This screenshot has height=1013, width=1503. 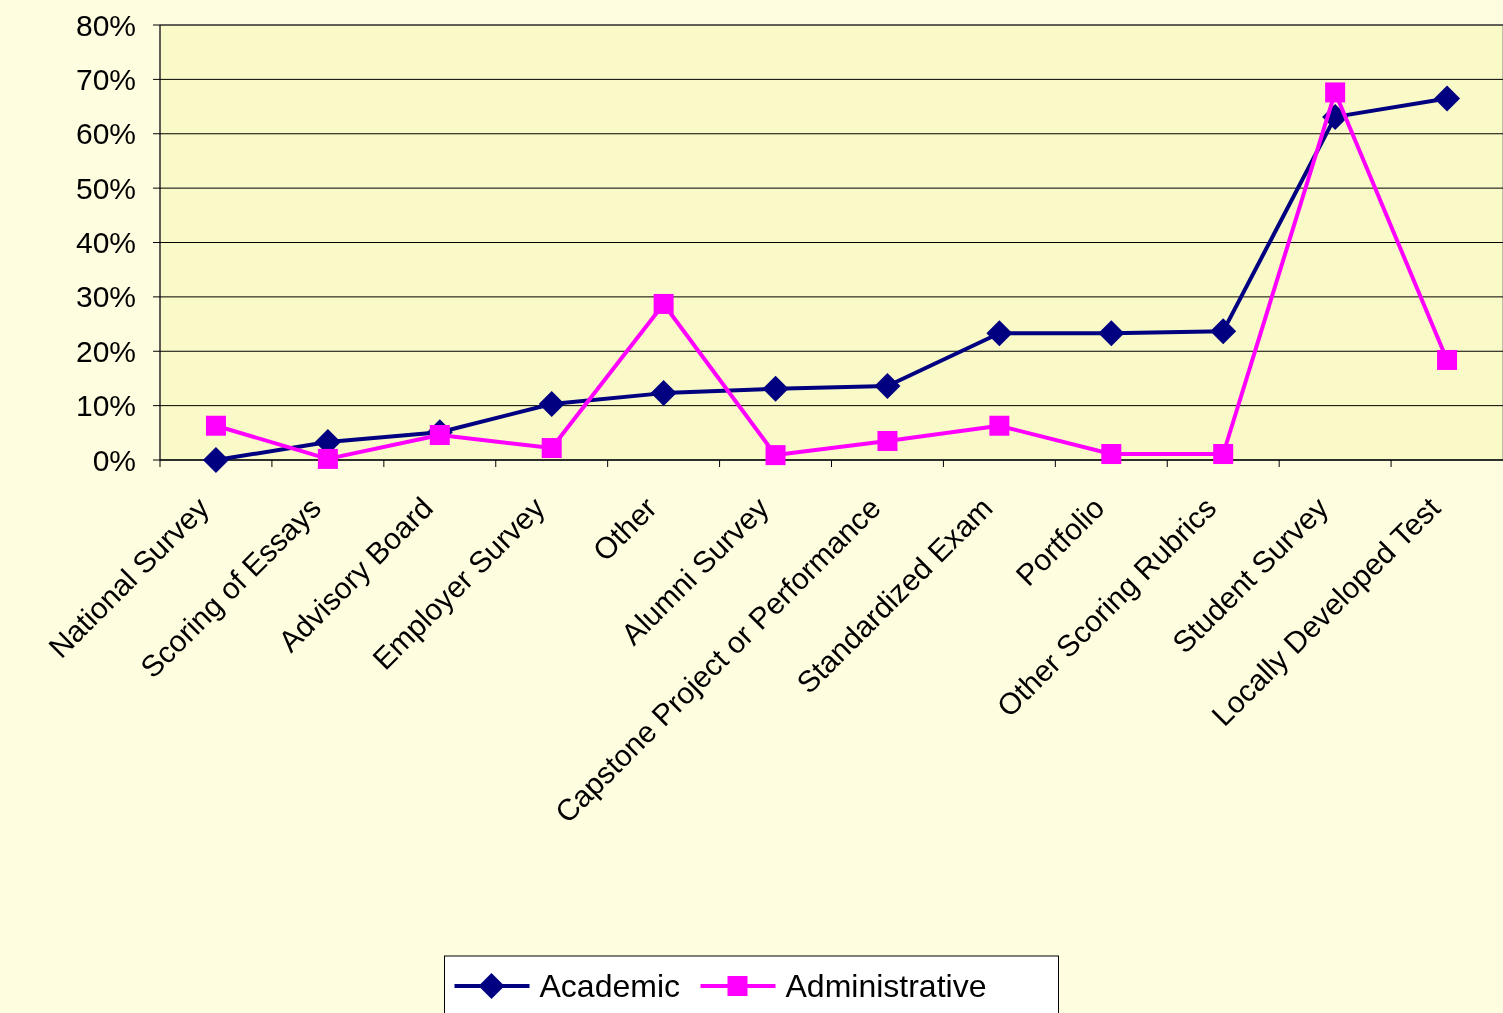 I want to click on y-tick-label: 20%, so click(x=105, y=351).